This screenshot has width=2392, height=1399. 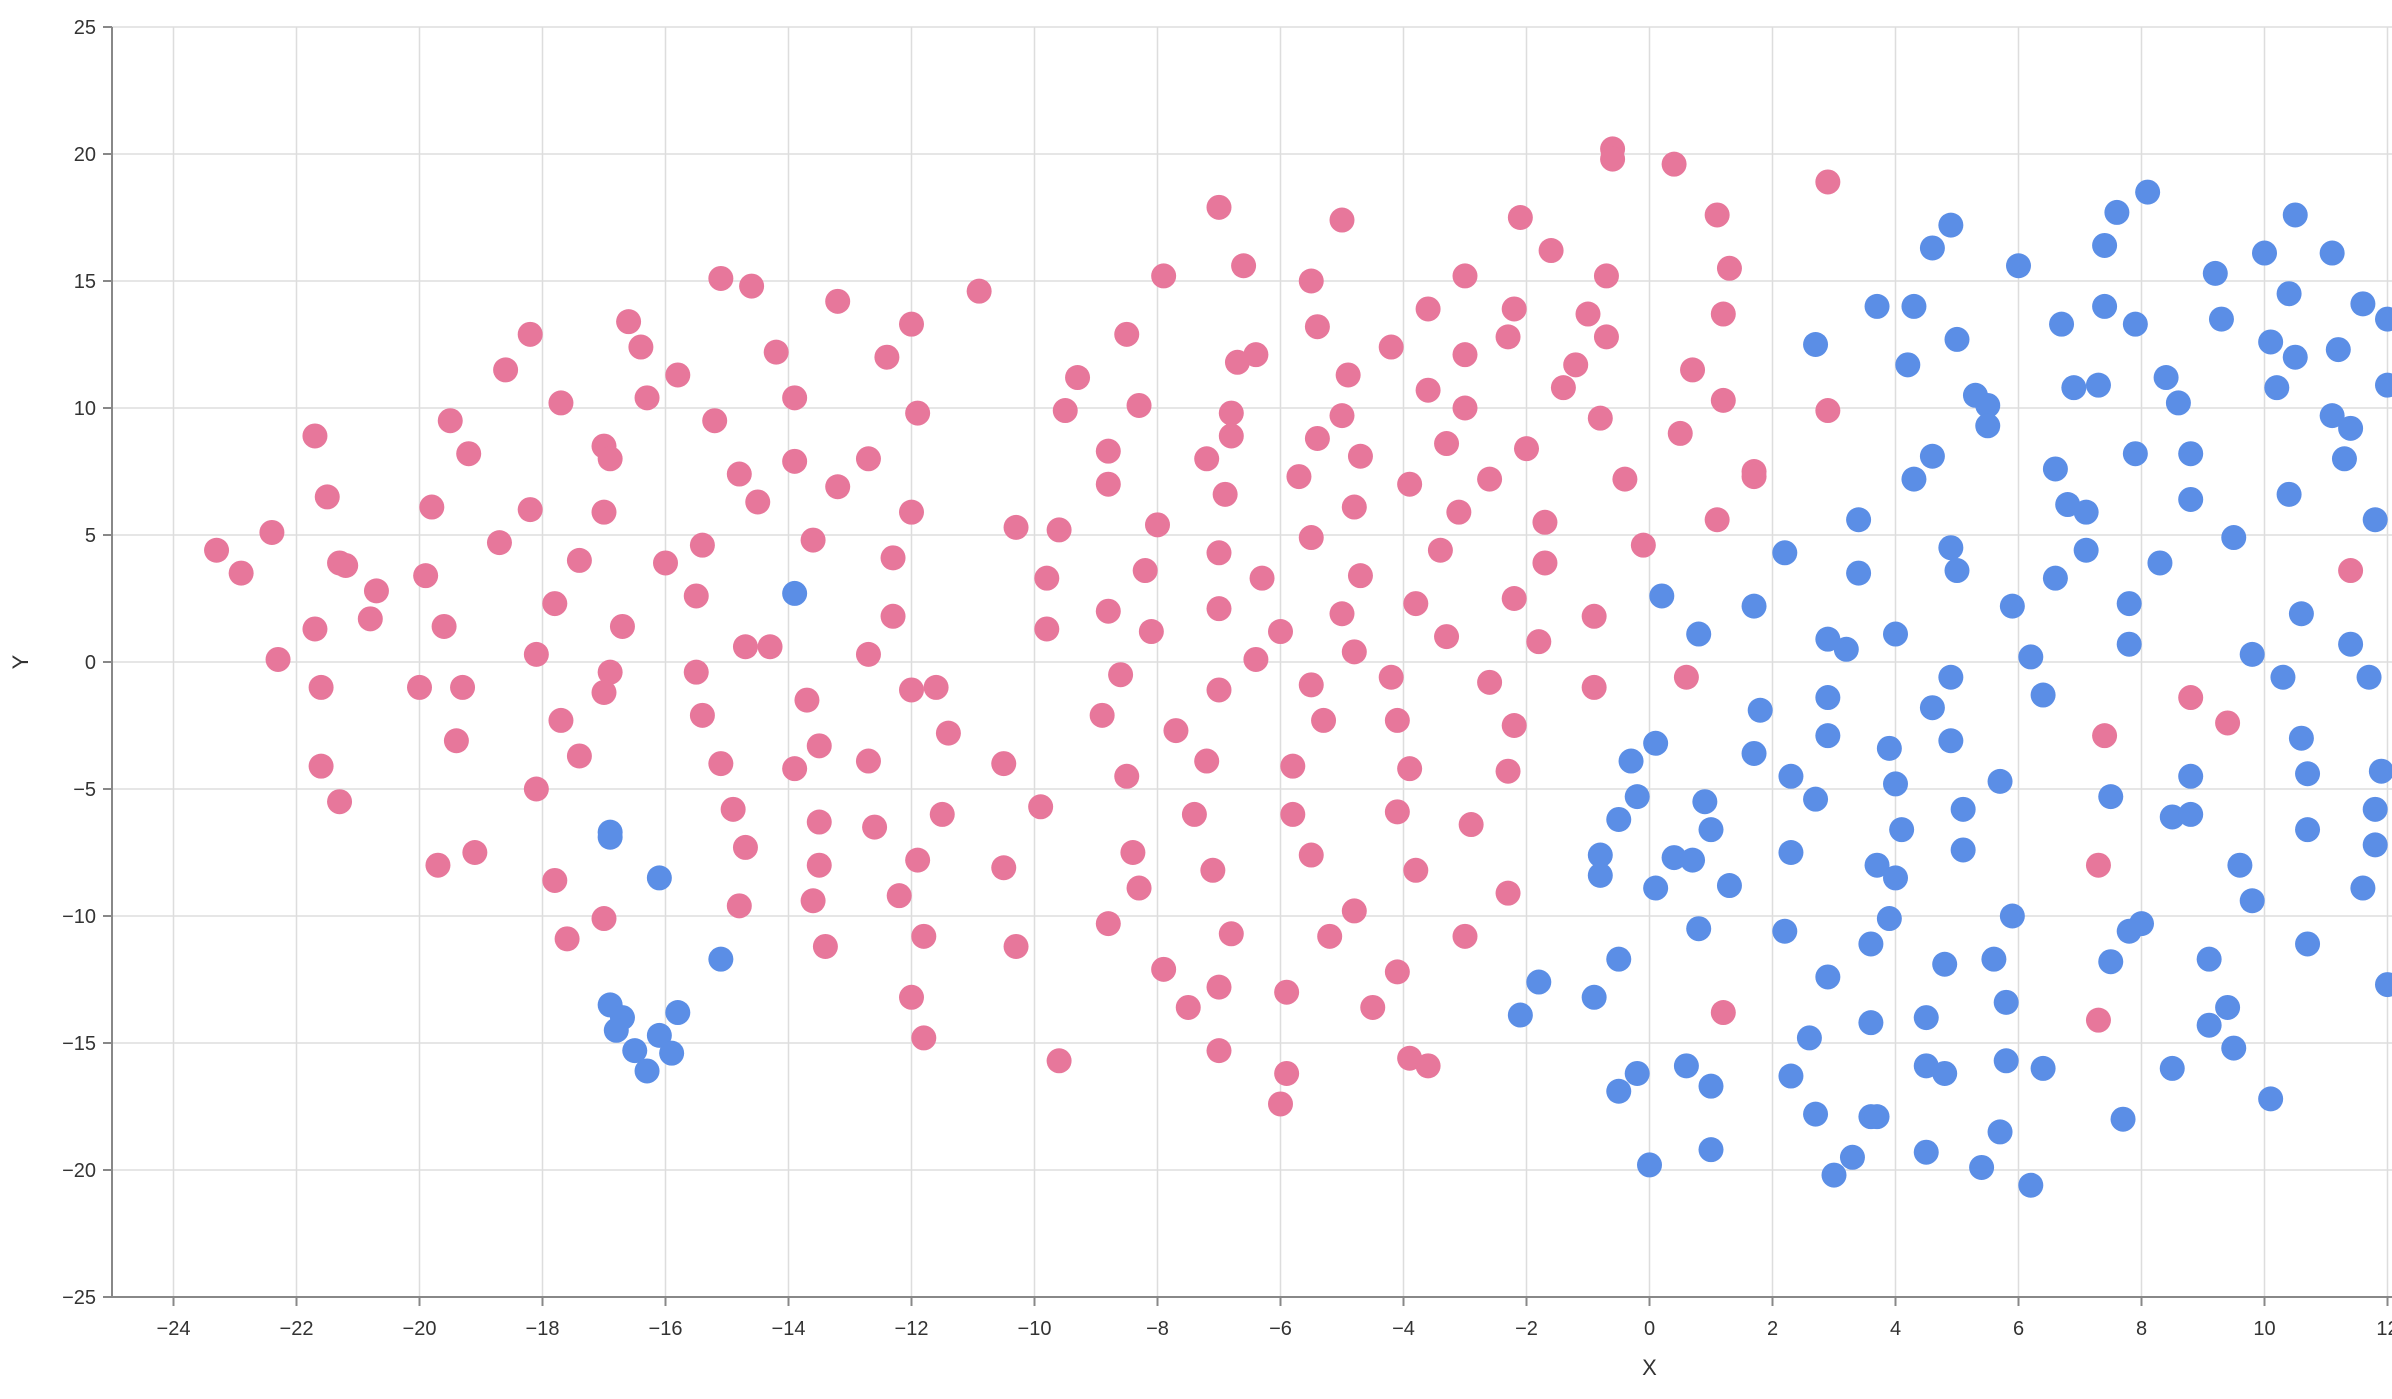 What do you see at coordinates (84, 790) in the screenshot?
I see `y-tick-label: −5` at bounding box center [84, 790].